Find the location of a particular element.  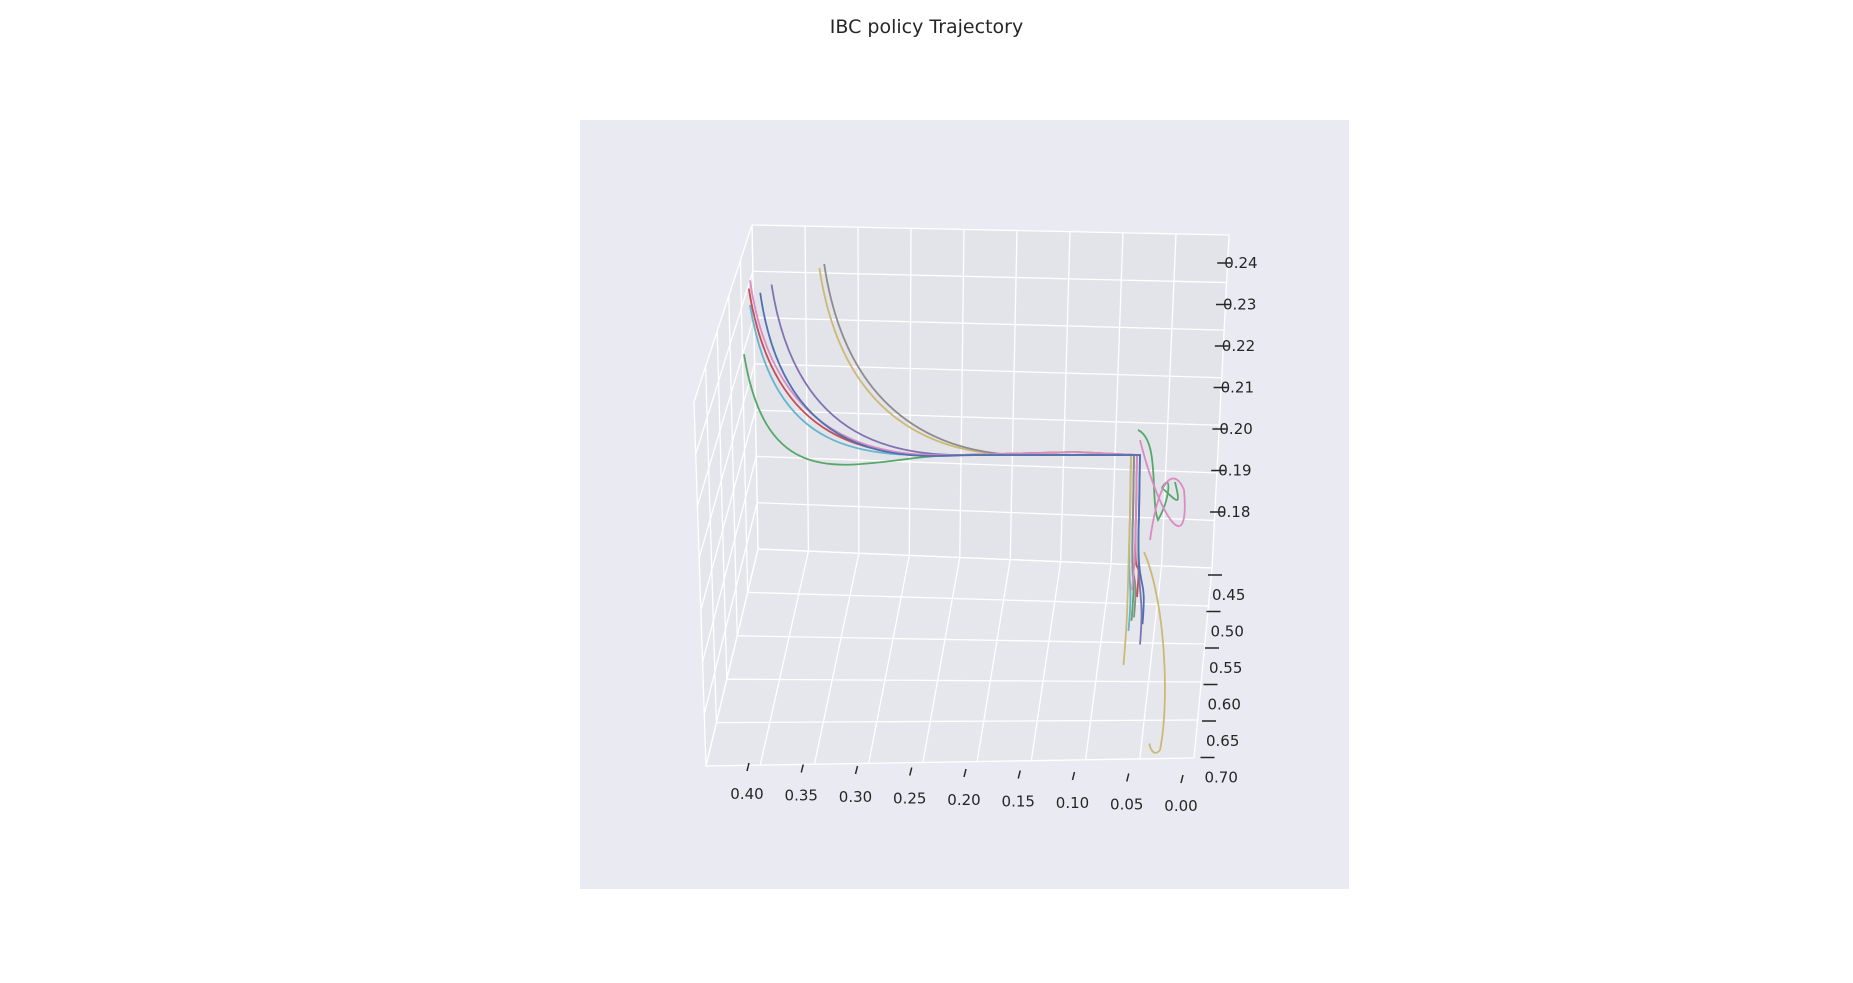

pane-floor is located at coordinates (959, 657).